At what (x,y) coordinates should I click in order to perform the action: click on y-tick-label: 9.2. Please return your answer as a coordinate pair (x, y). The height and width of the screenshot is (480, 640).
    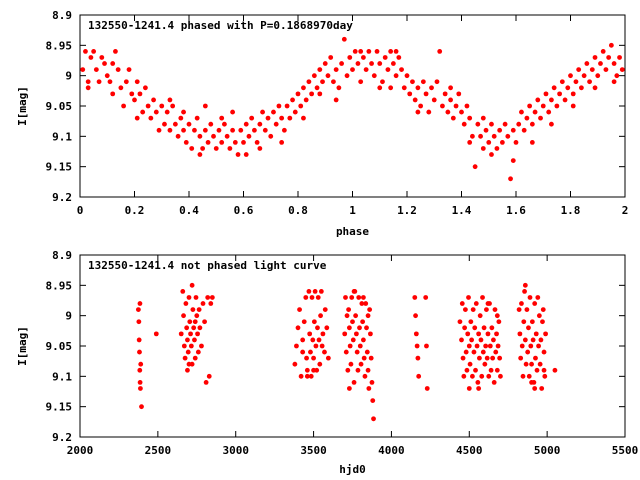
    Looking at the image, I should click on (62, 437).